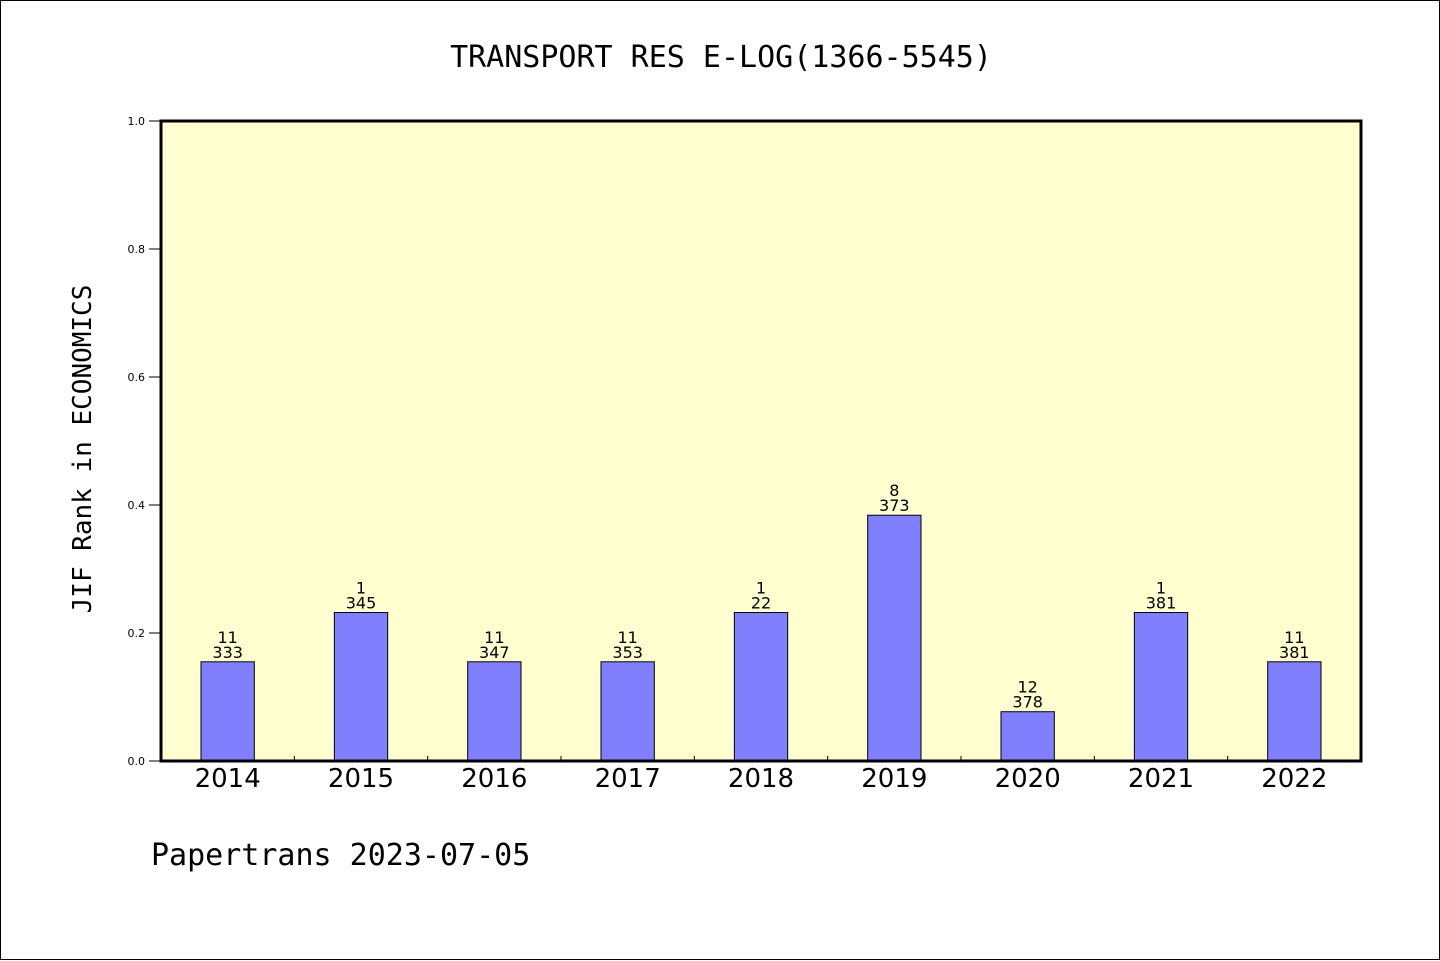 The image size is (1440, 961). What do you see at coordinates (137, 121) in the screenshot?
I see `y-tick-label: 1.0` at bounding box center [137, 121].